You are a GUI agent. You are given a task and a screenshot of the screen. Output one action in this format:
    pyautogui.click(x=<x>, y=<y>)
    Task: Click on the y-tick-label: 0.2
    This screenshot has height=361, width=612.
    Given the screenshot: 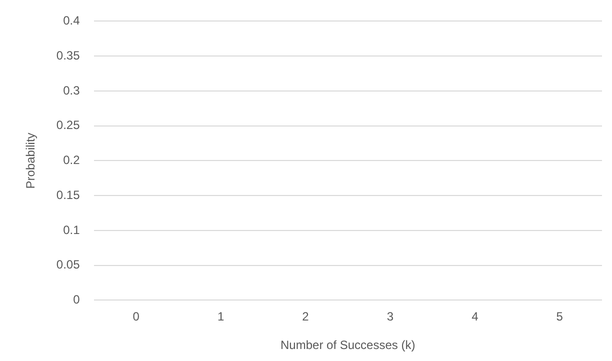 What is the action you would take?
    pyautogui.click(x=71, y=160)
    